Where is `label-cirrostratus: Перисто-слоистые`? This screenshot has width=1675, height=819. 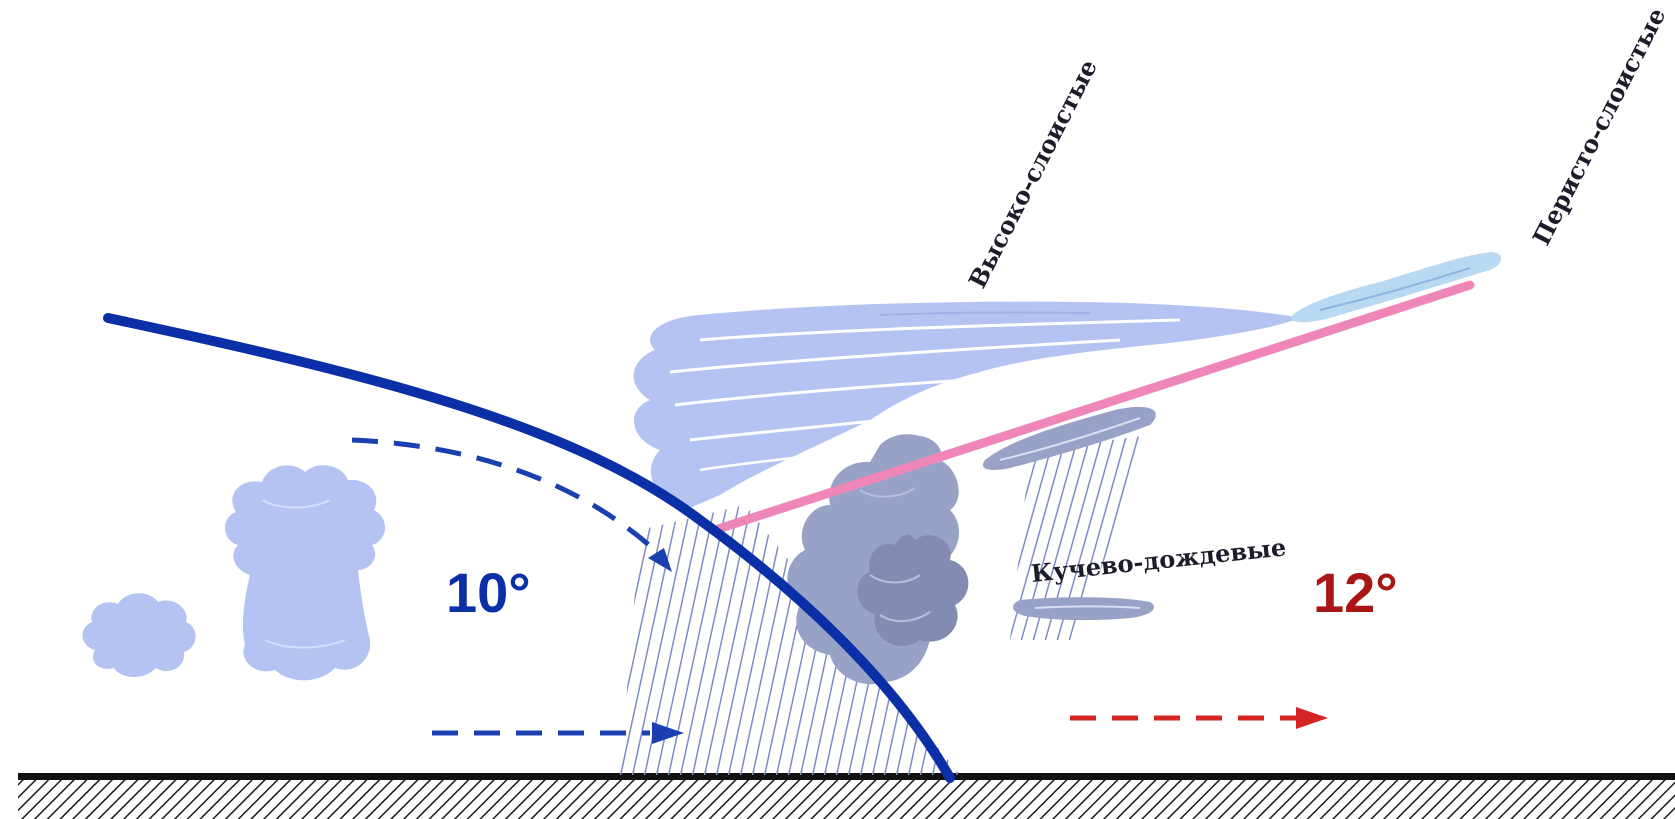 label-cirrostratus: Перисто-слоистые is located at coordinates (1599, 126).